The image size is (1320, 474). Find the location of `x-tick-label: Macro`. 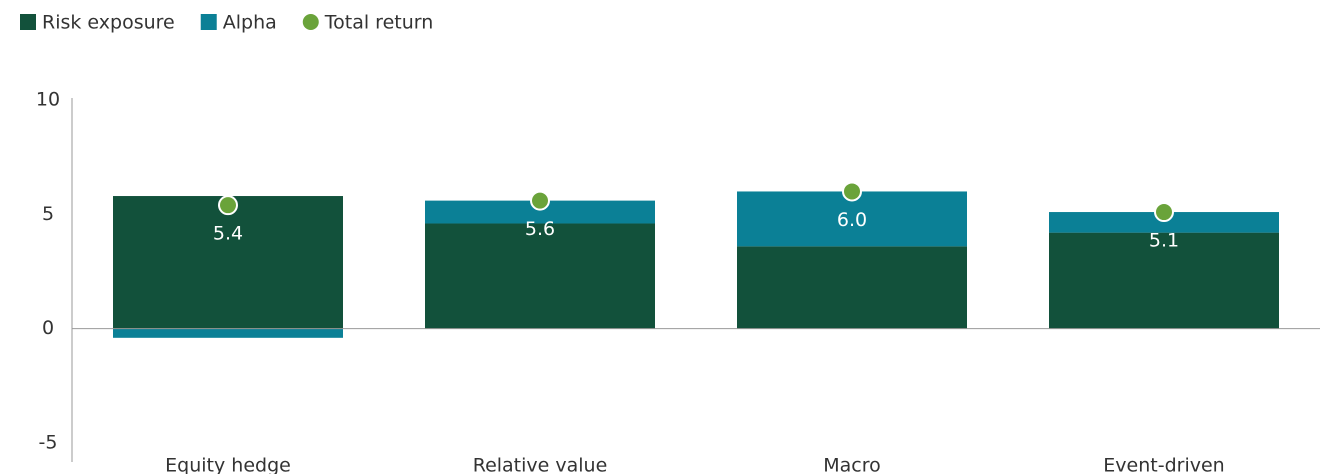

x-tick-label: Macro is located at coordinates (852, 464).